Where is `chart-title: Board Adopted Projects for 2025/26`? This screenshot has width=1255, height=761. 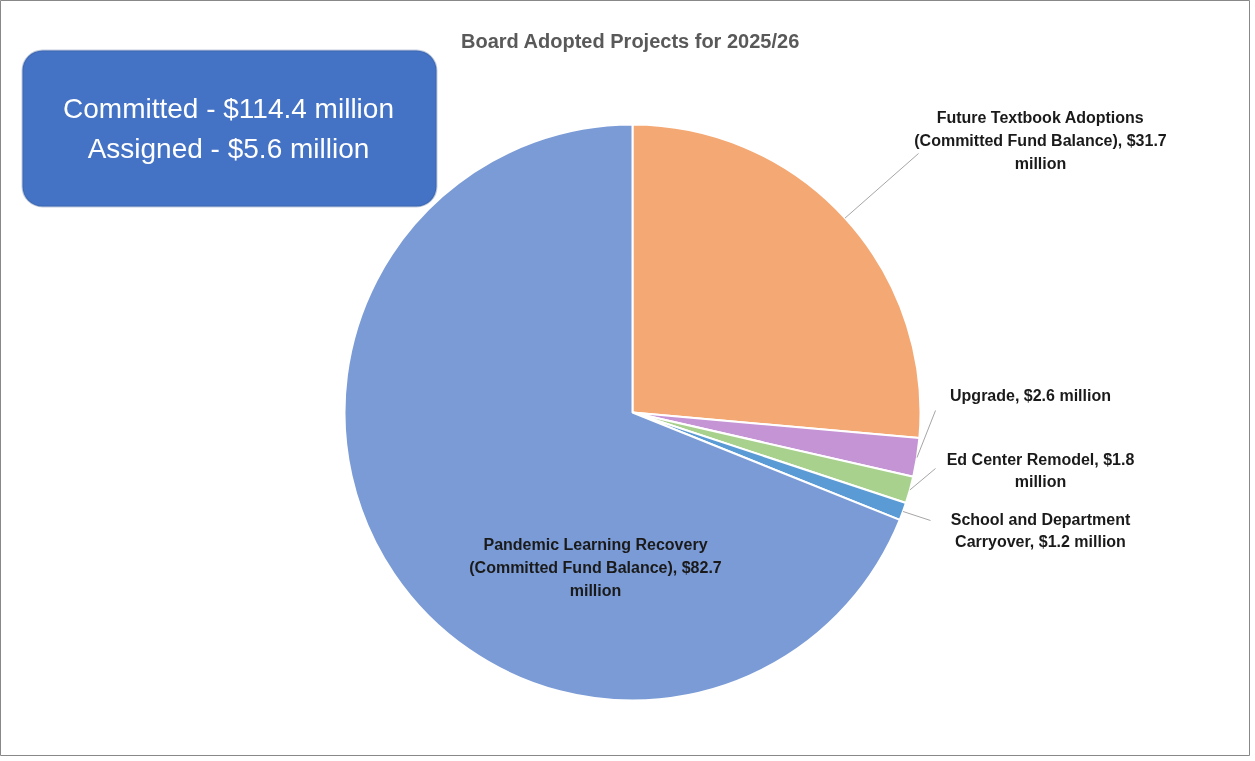
chart-title: Board Adopted Projects for 2025/26 is located at coordinates (630, 40).